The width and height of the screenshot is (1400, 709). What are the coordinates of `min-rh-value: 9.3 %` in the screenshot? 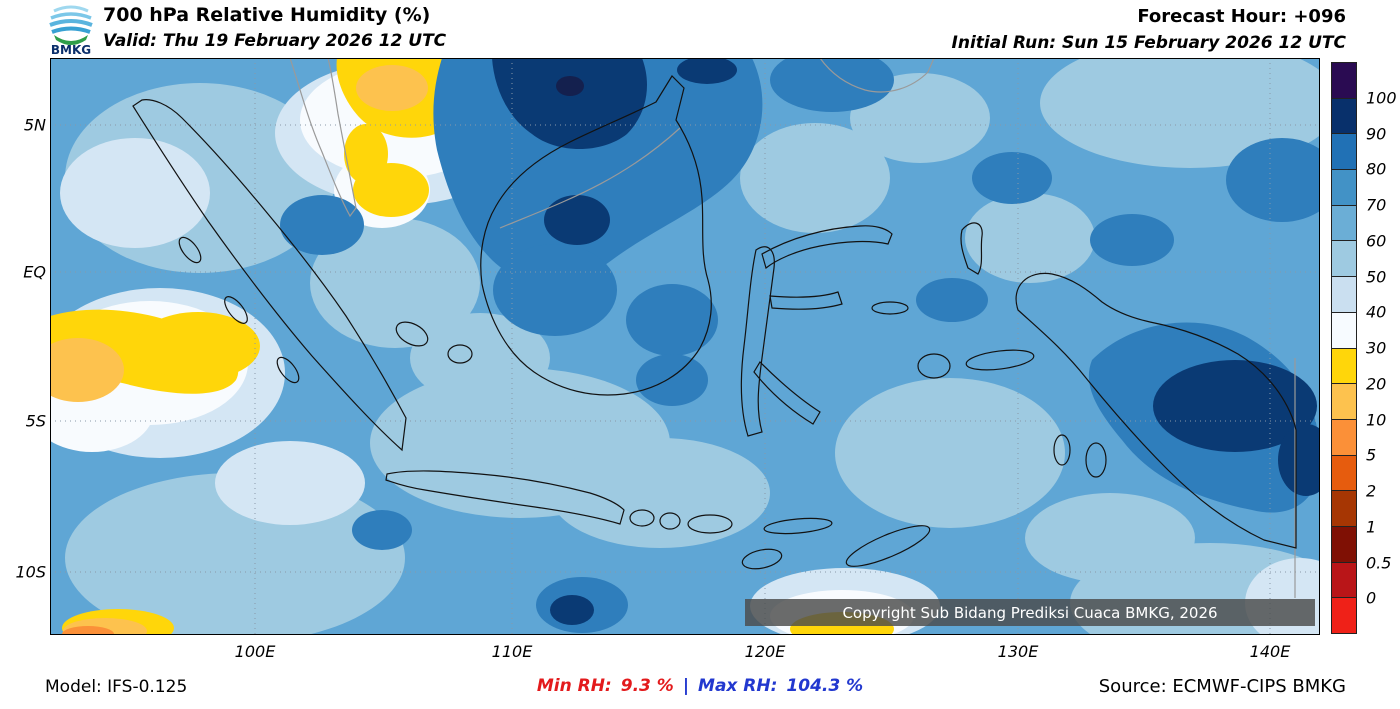 It's located at (647, 686).